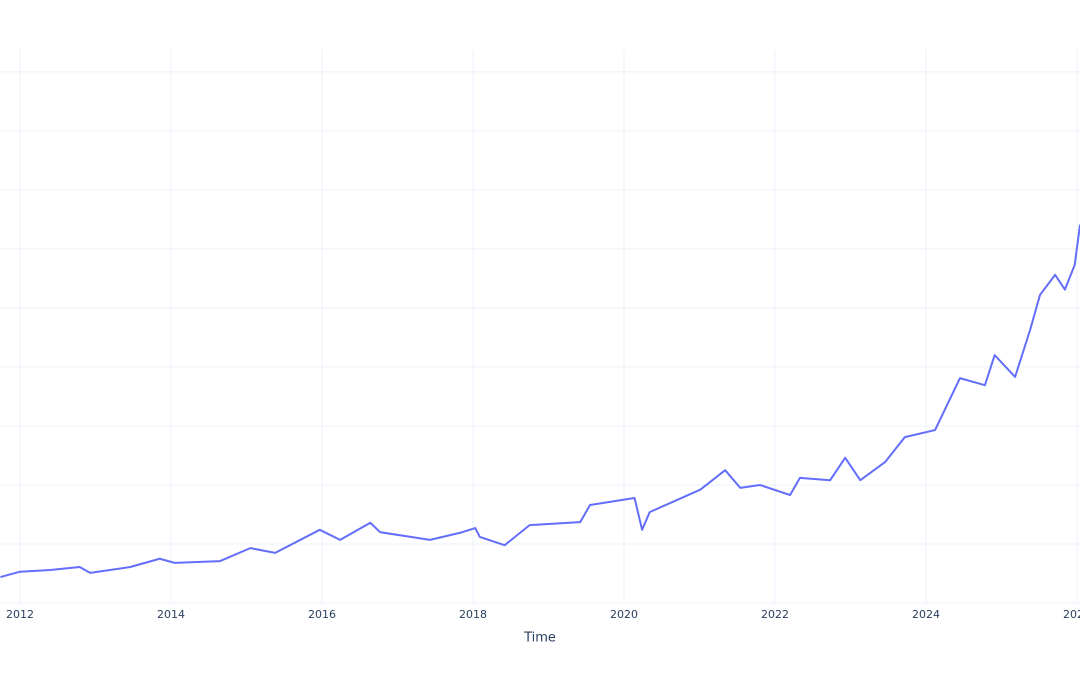 The width and height of the screenshot is (1080, 675). Describe the element at coordinates (1071, 614) in the screenshot. I see `x-tick-label: 2026` at that location.